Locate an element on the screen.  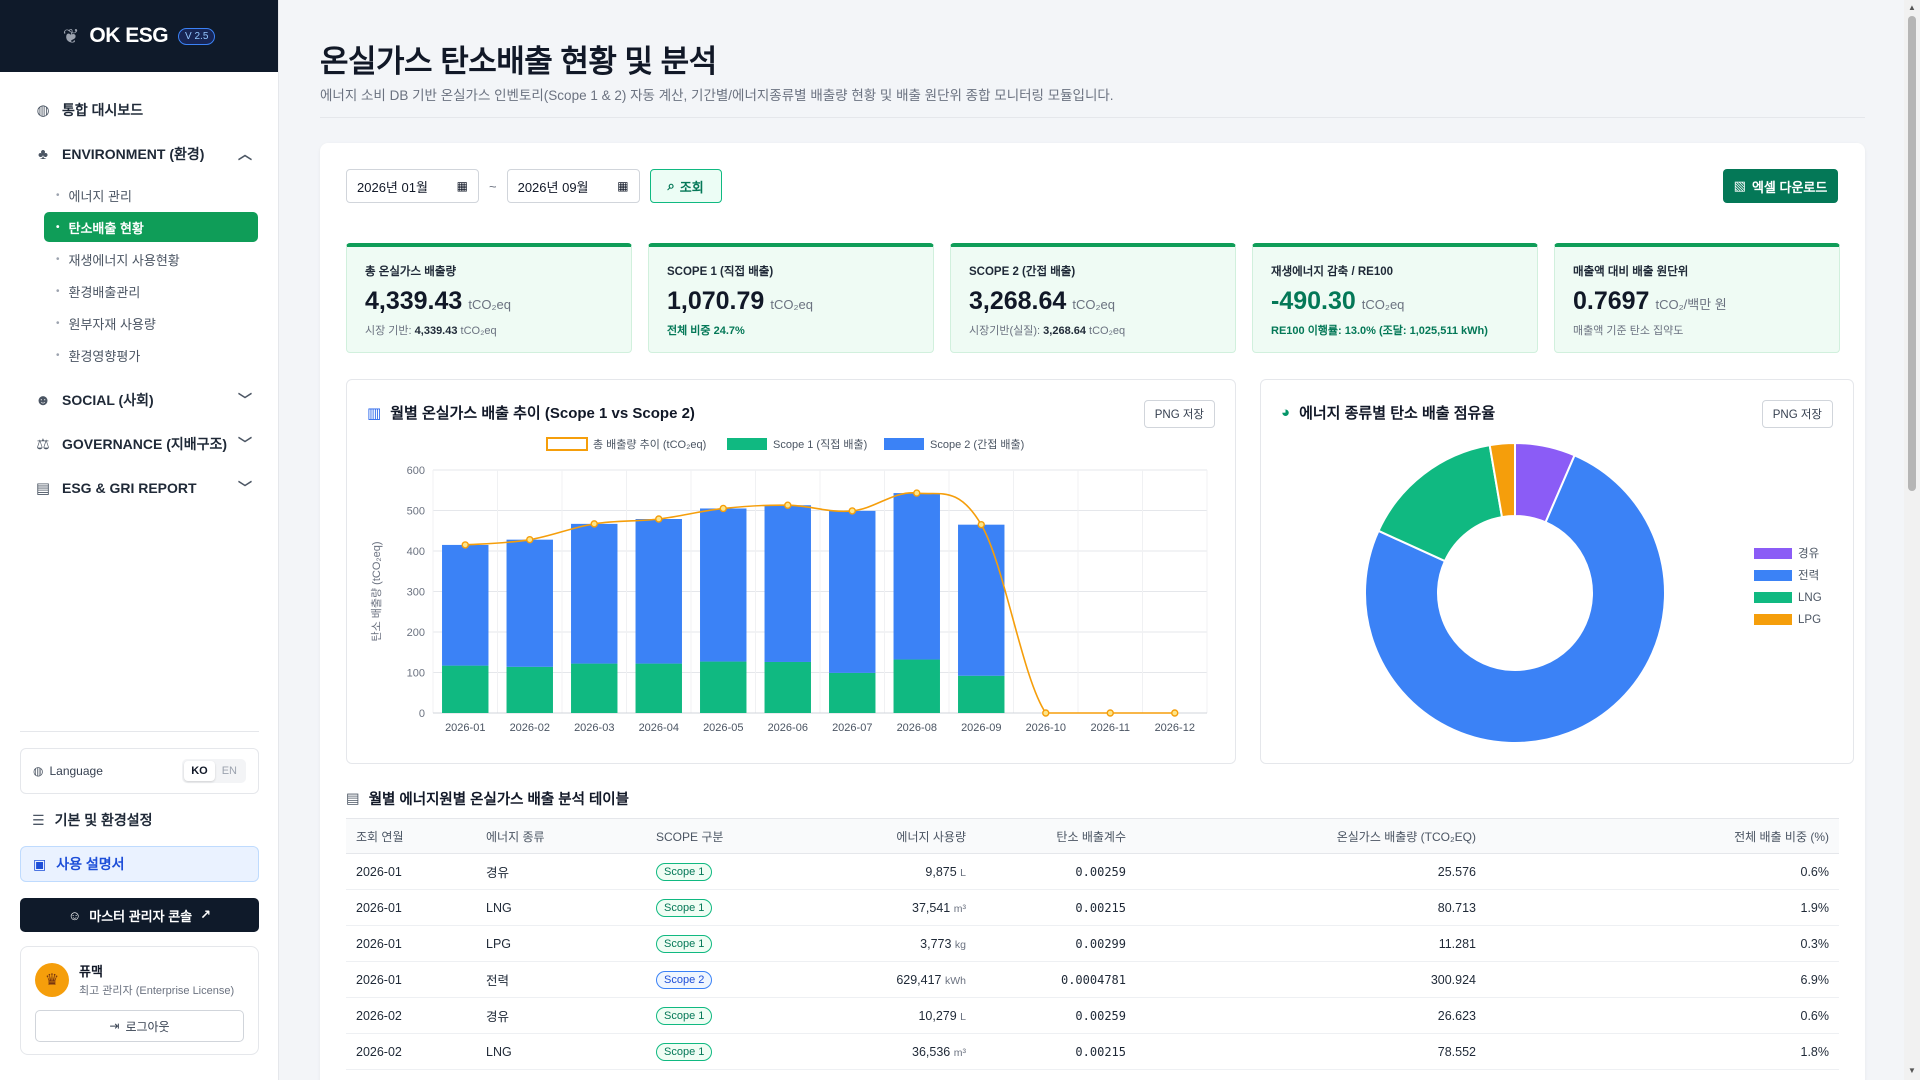
cell-factor: 0.0004781 is located at coordinates (1056, 979).